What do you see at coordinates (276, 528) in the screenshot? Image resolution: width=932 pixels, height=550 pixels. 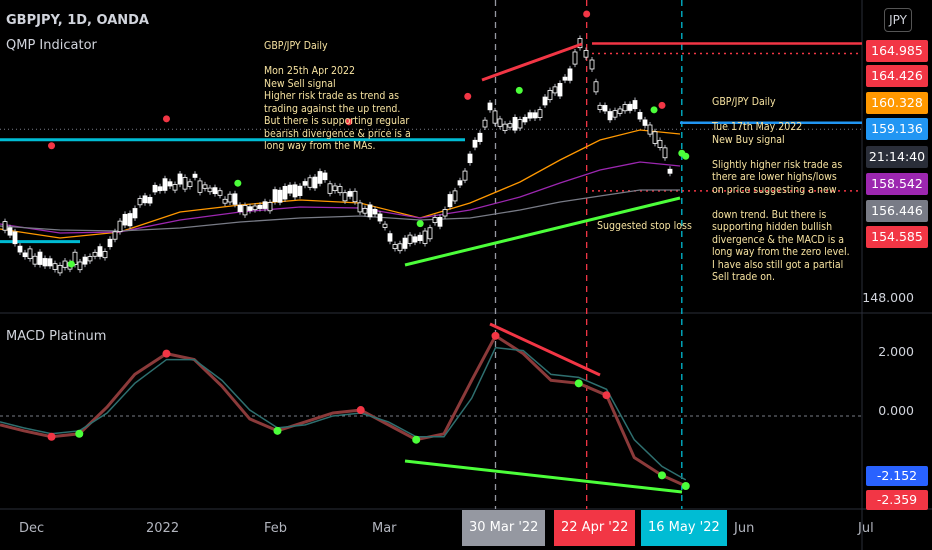 I see `time-label: Feb` at bounding box center [276, 528].